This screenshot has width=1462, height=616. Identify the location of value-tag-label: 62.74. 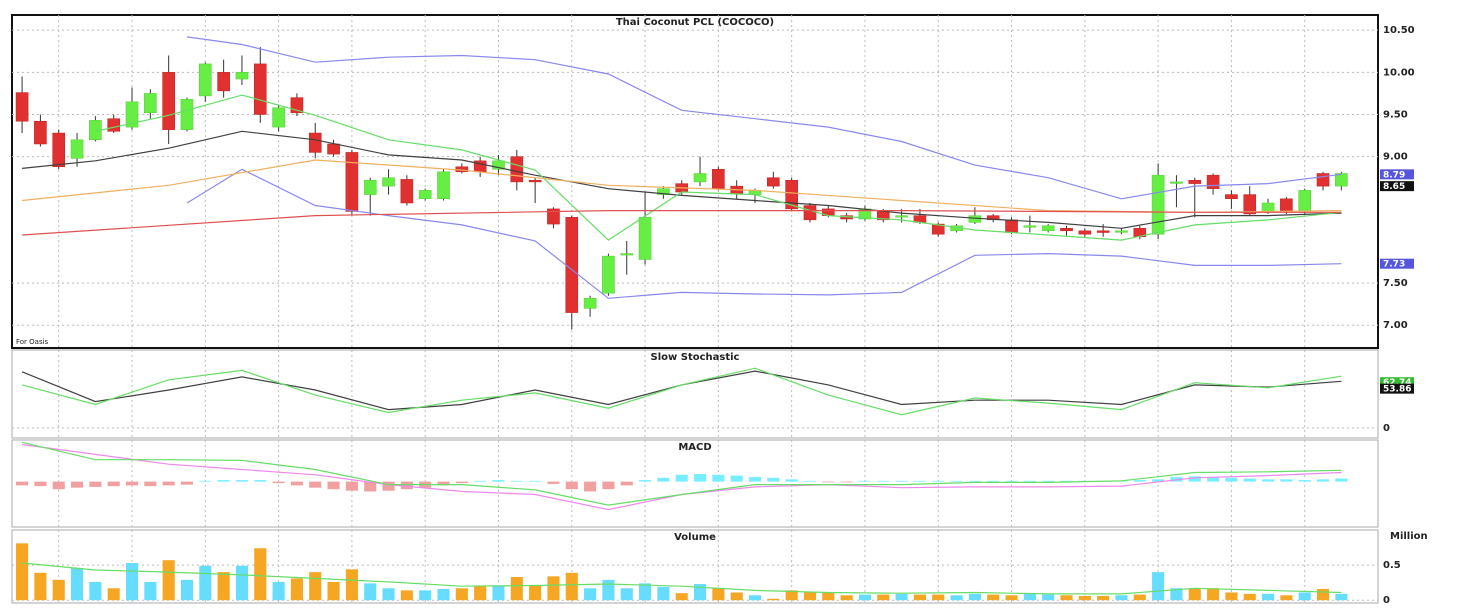
(1397, 383).